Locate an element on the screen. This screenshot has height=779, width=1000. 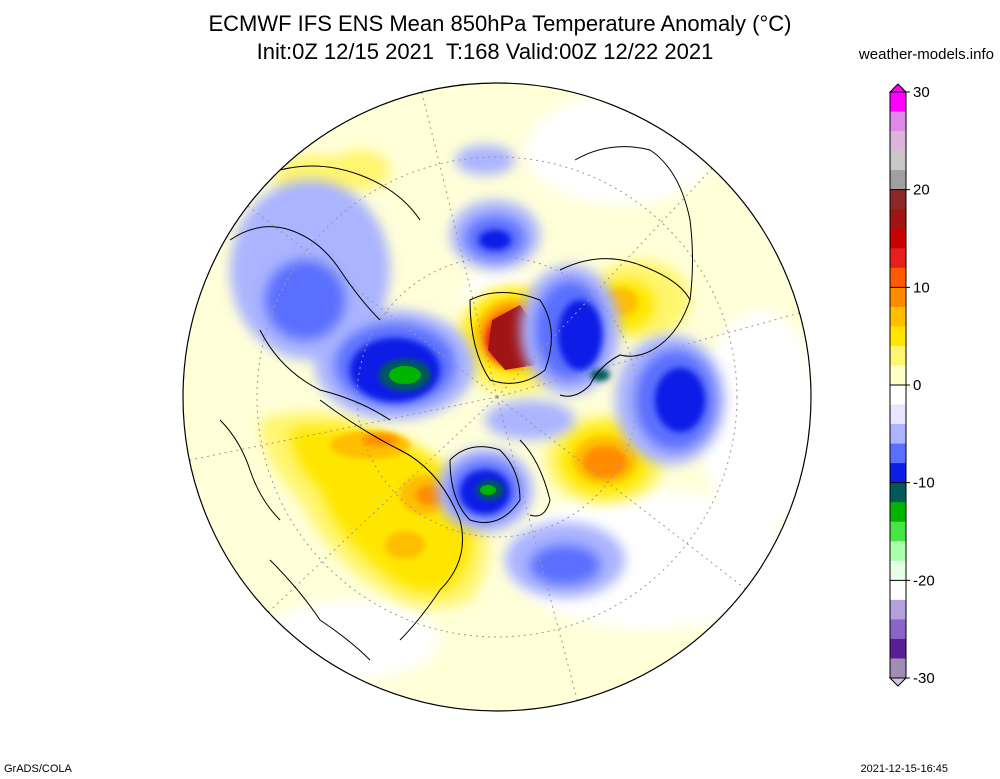
site-credit: weather-models.info is located at coordinates (926, 54).